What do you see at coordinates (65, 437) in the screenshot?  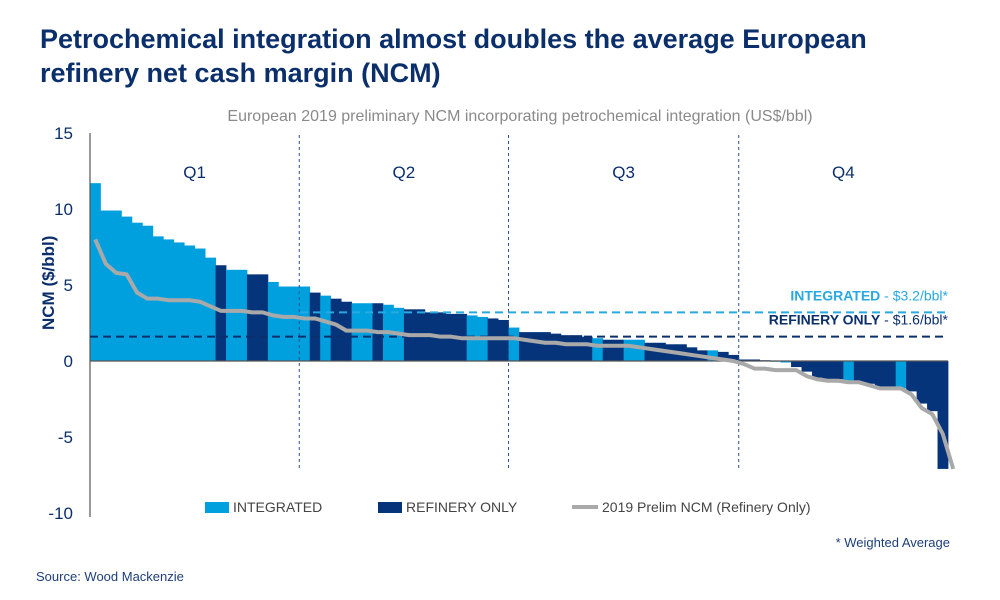 I see `y-tick-label: -5` at bounding box center [65, 437].